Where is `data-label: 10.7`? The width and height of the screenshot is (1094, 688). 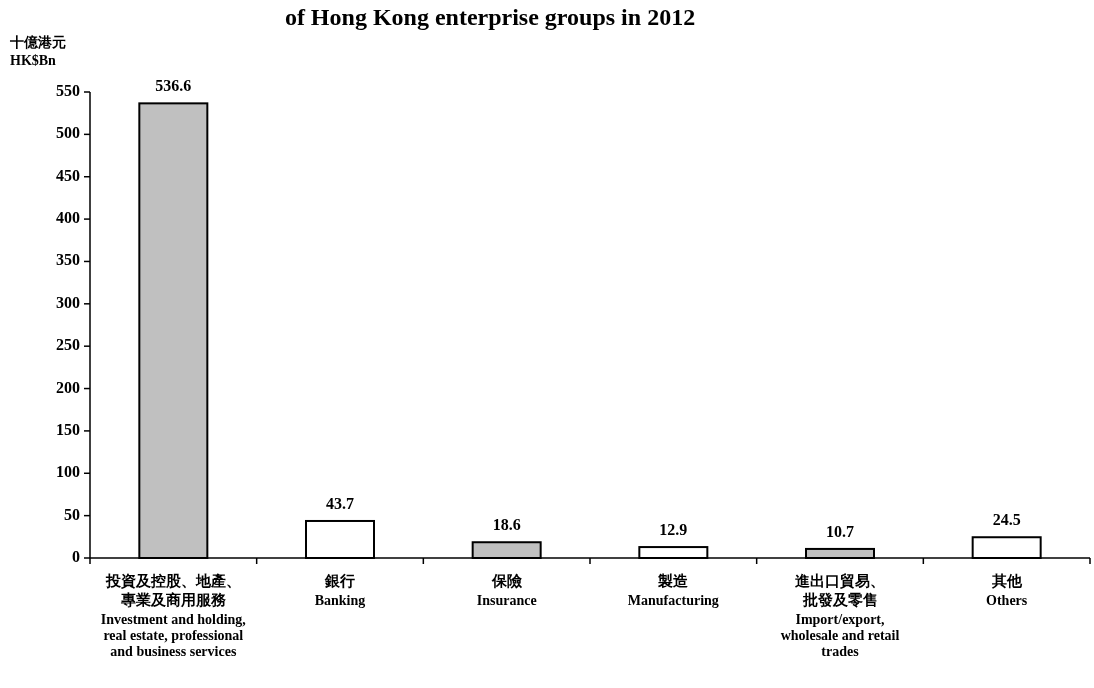
data-label: 10.7 is located at coordinates (840, 531).